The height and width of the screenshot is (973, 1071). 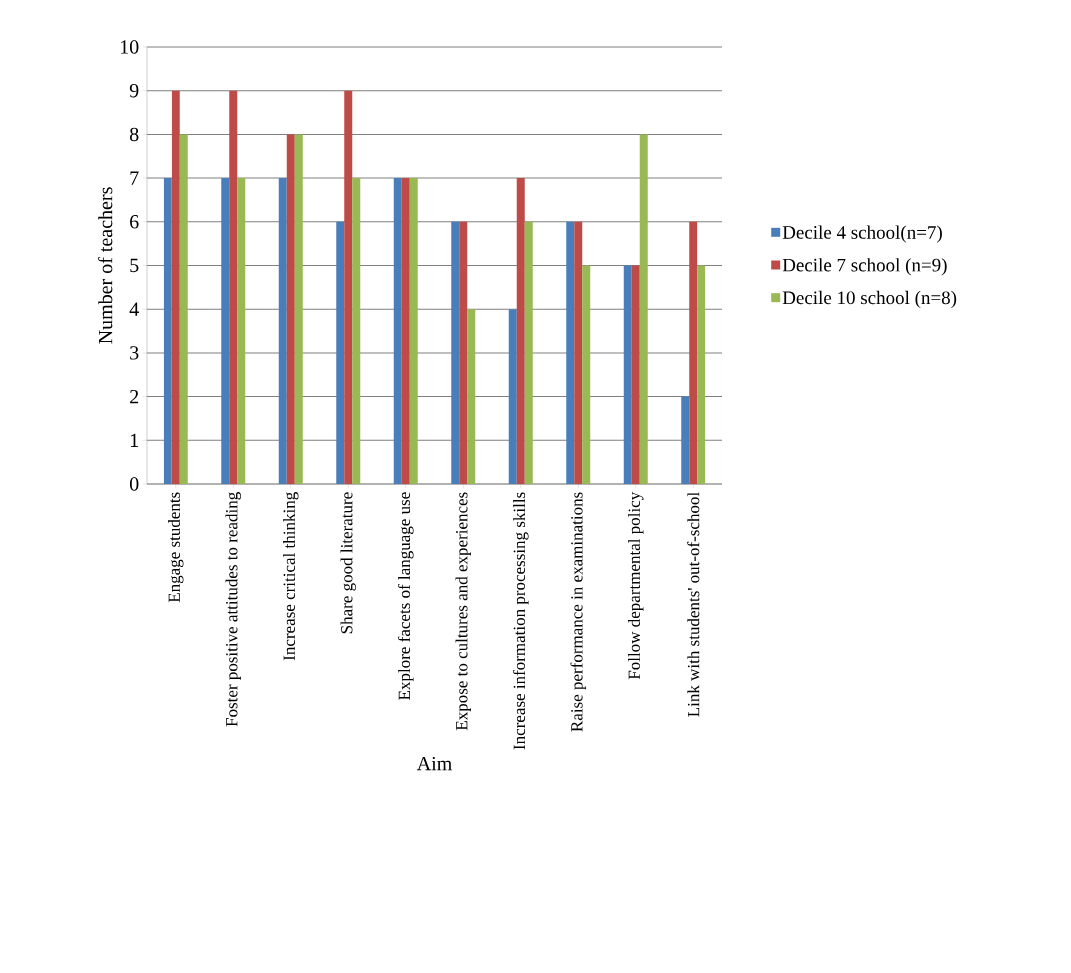 I want to click on x-tick-label: Expose to cultures and experiences, so click(x=463, y=611).